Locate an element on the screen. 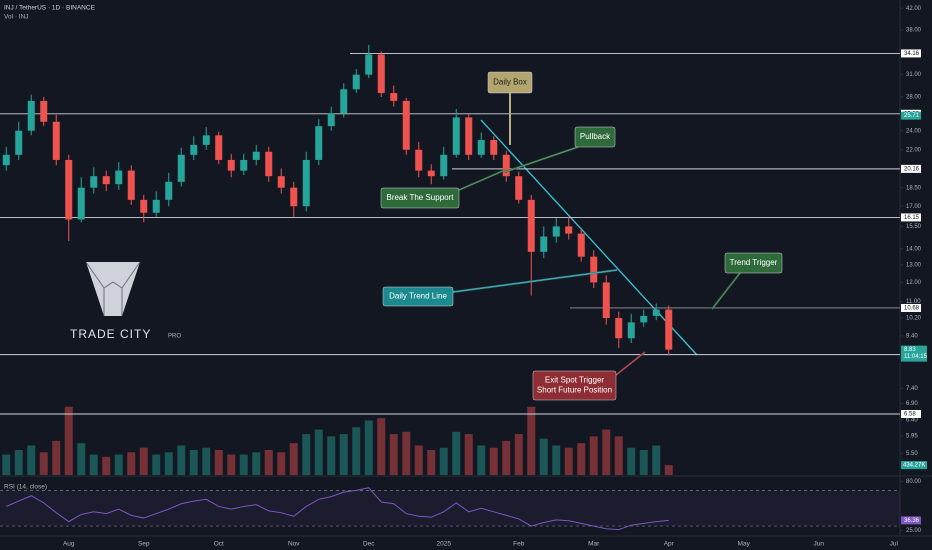  y-tick-label: 12.00 is located at coordinates (914, 283).